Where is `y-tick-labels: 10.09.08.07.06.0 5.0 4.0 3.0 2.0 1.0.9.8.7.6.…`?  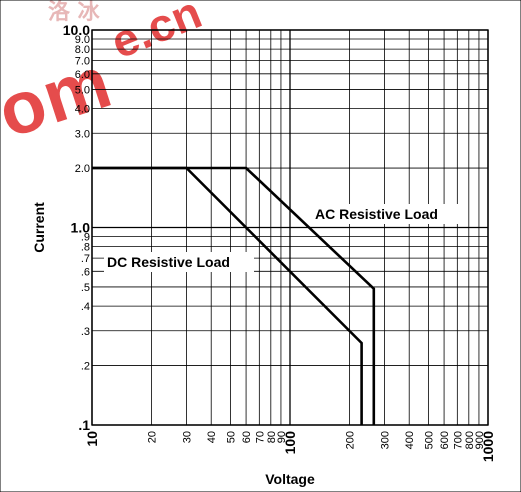
y-tick-labels: 10.09.08.07.06.0 5.0 4.0 3.0 2.0 1.0.9.8.7.6.… is located at coordinates (76, 227).